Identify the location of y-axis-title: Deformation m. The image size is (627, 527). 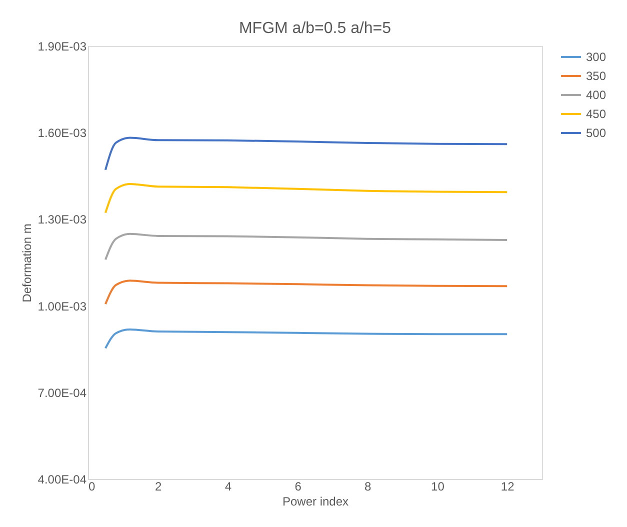
(27, 263).